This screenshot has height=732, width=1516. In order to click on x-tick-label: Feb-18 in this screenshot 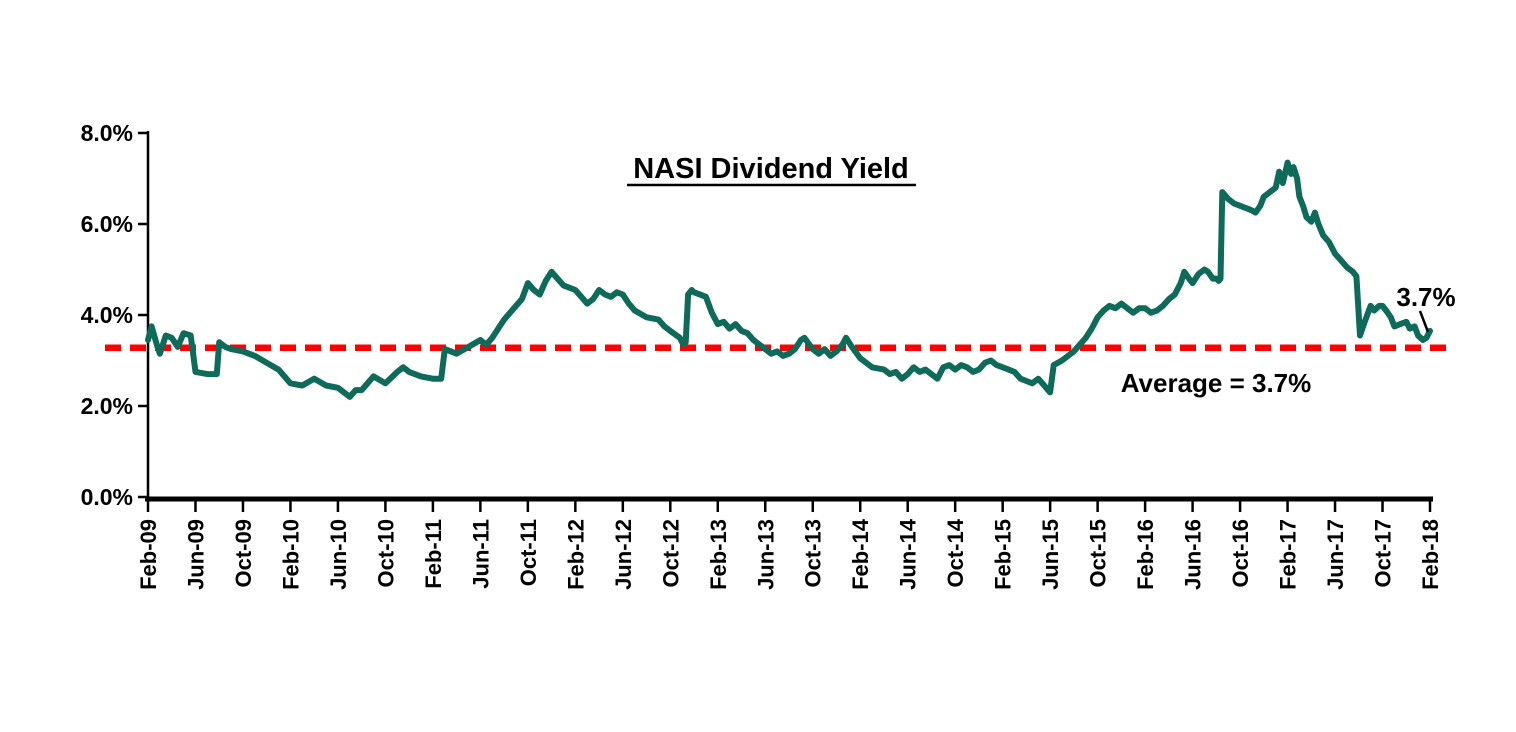, I will do `click(1430, 554)`.